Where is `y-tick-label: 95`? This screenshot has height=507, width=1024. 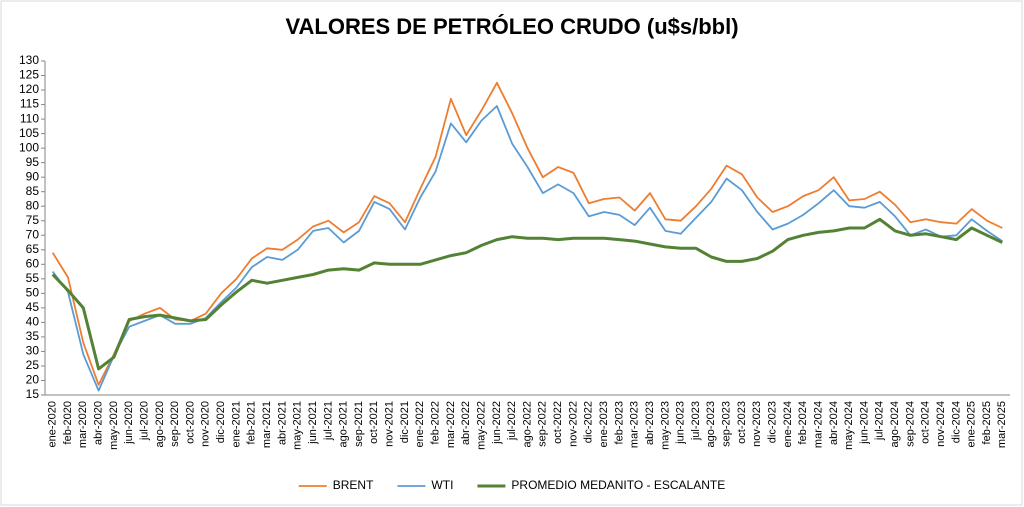 y-tick-label: 95 is located at coordinates (33, 162).